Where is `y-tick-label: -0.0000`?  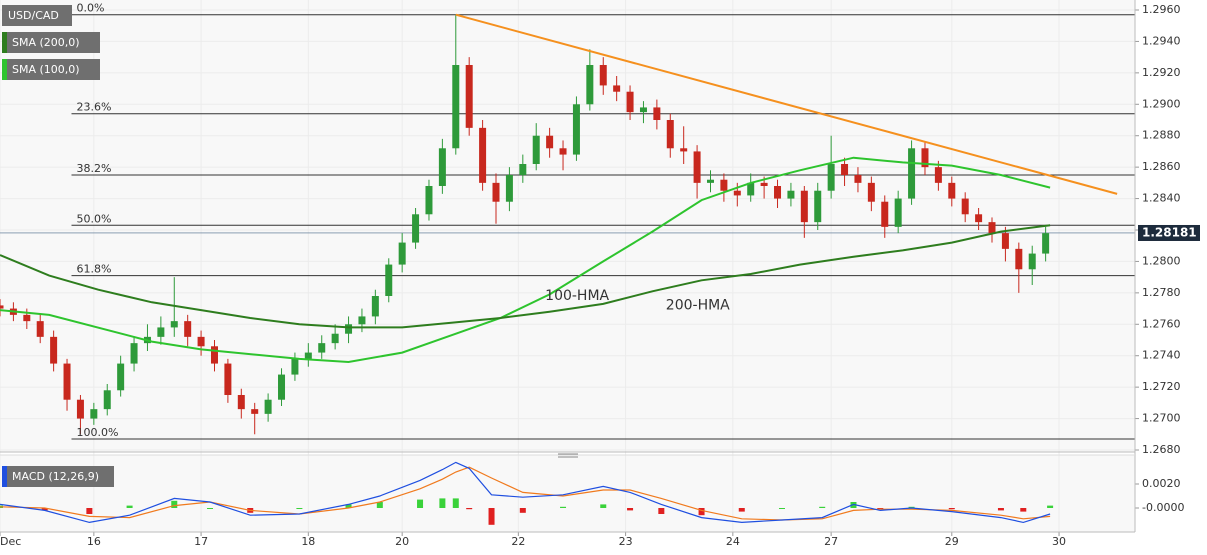
y-tick-label: -0.0000 is located at coordinates (1163, 507).